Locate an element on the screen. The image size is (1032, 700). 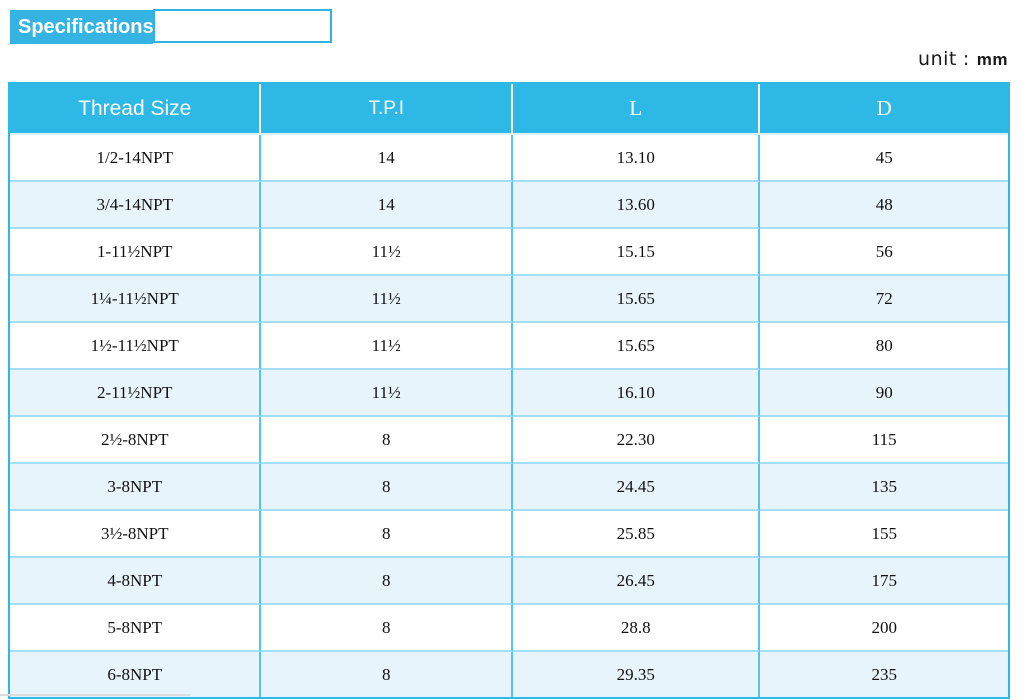
spec-cell: 45 is located at coordinates (884, 158).